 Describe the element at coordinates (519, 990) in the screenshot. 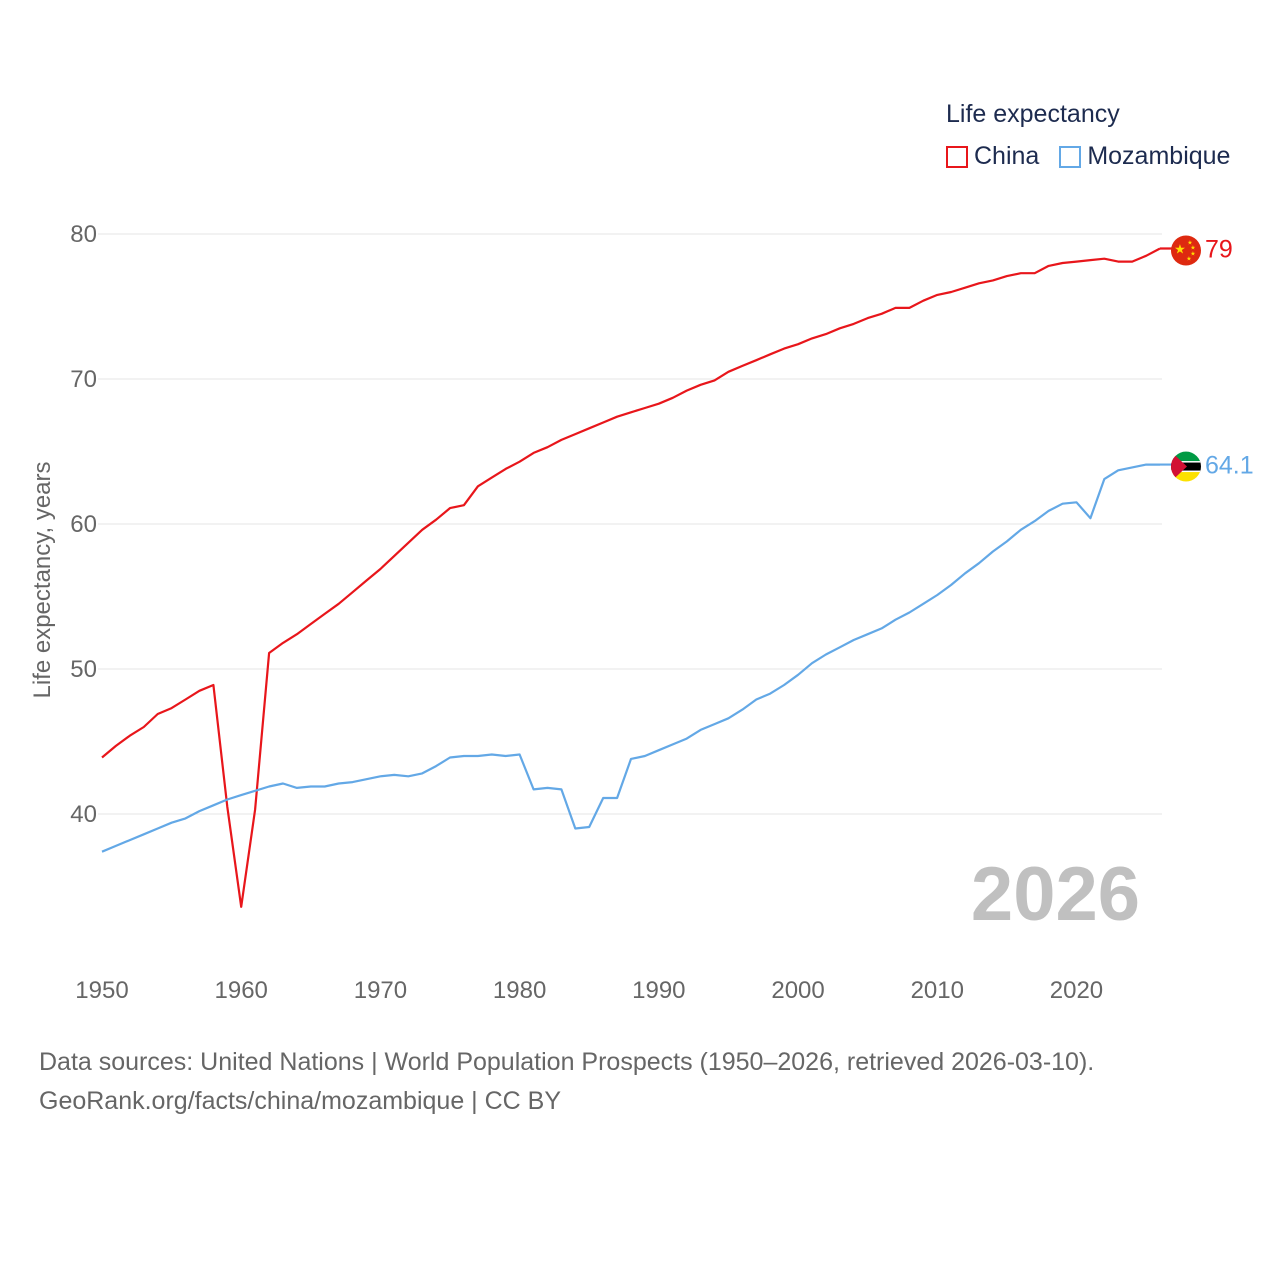

I see `x-tick-label: 1980` at that location.